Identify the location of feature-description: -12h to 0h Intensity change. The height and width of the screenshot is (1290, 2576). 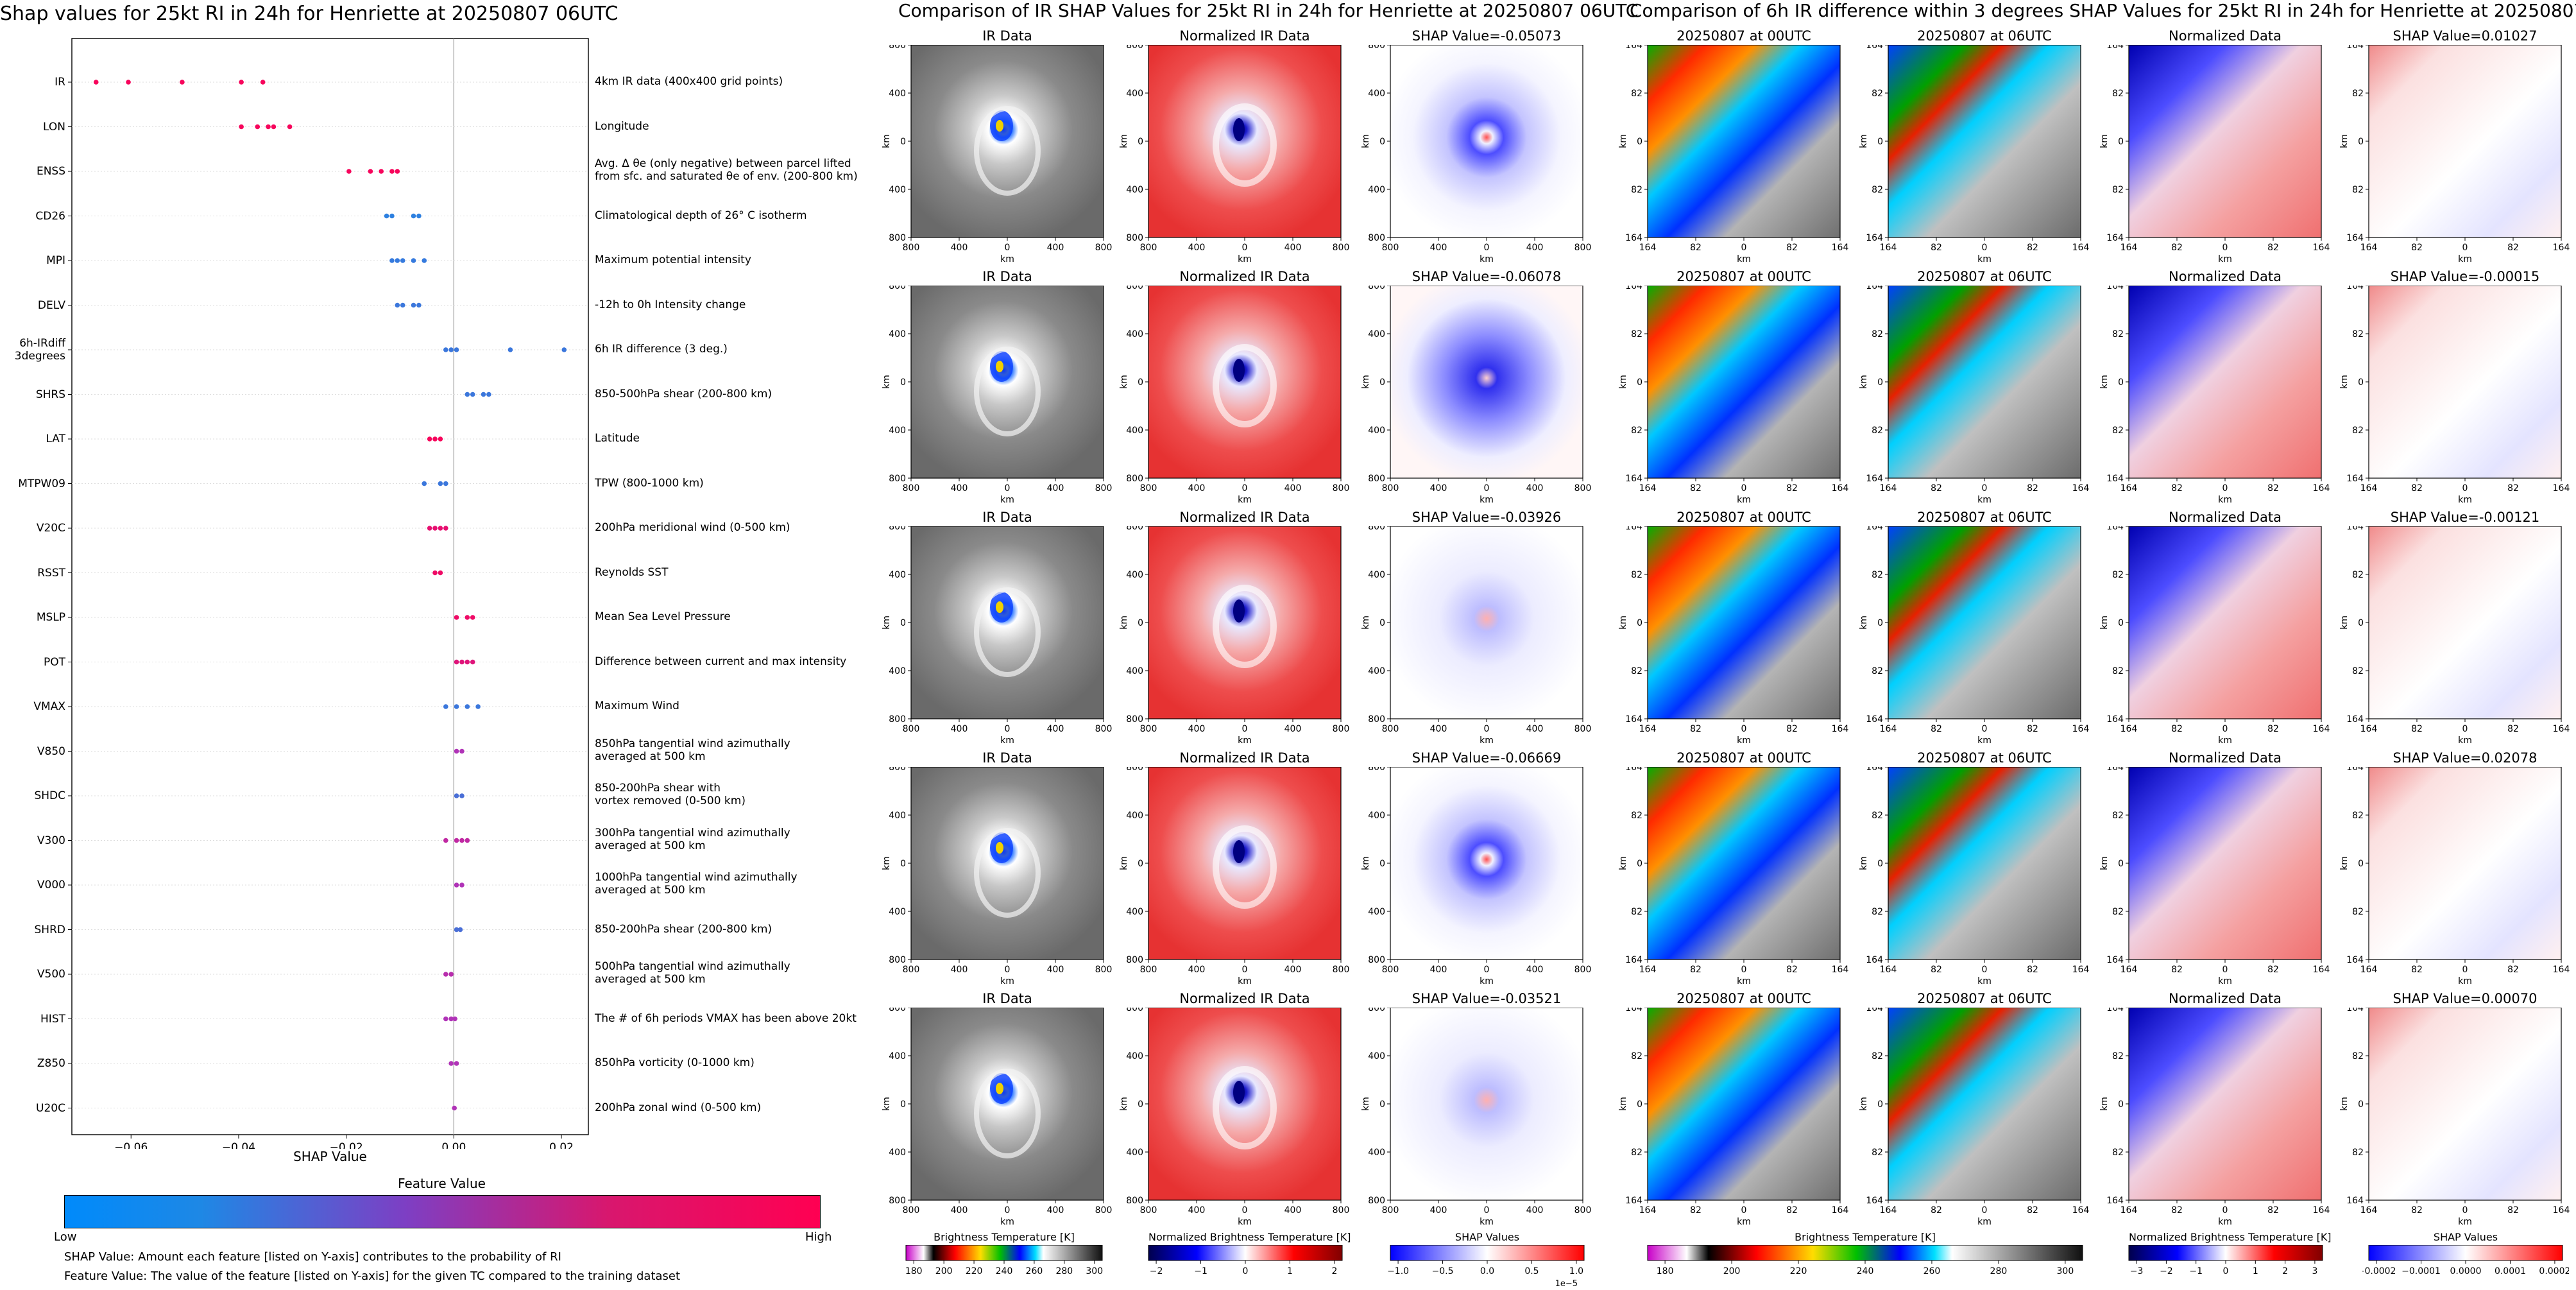
(671, 304).